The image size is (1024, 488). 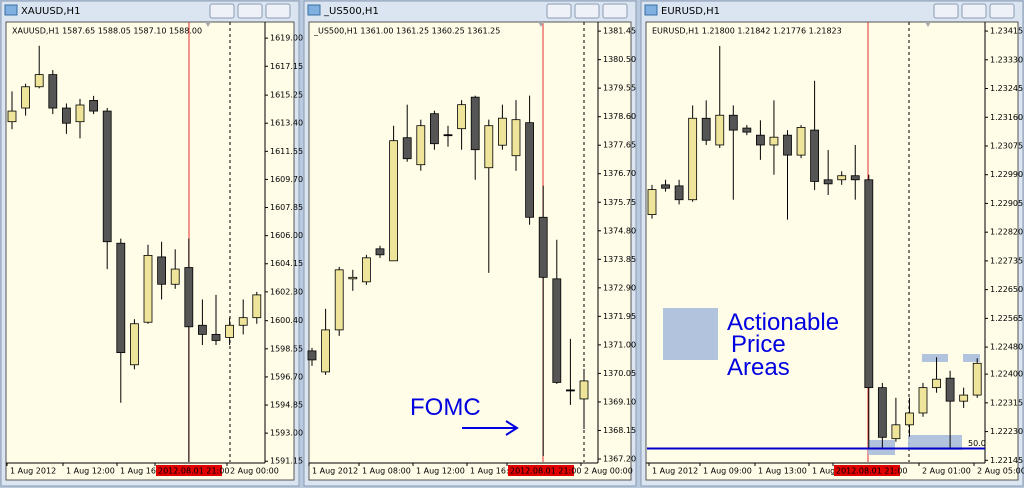 What do you see at coordinates (1006, 117) in the screenshot?
I see `y-tick-label: 1.23160` at bounding box center [1006, 117].